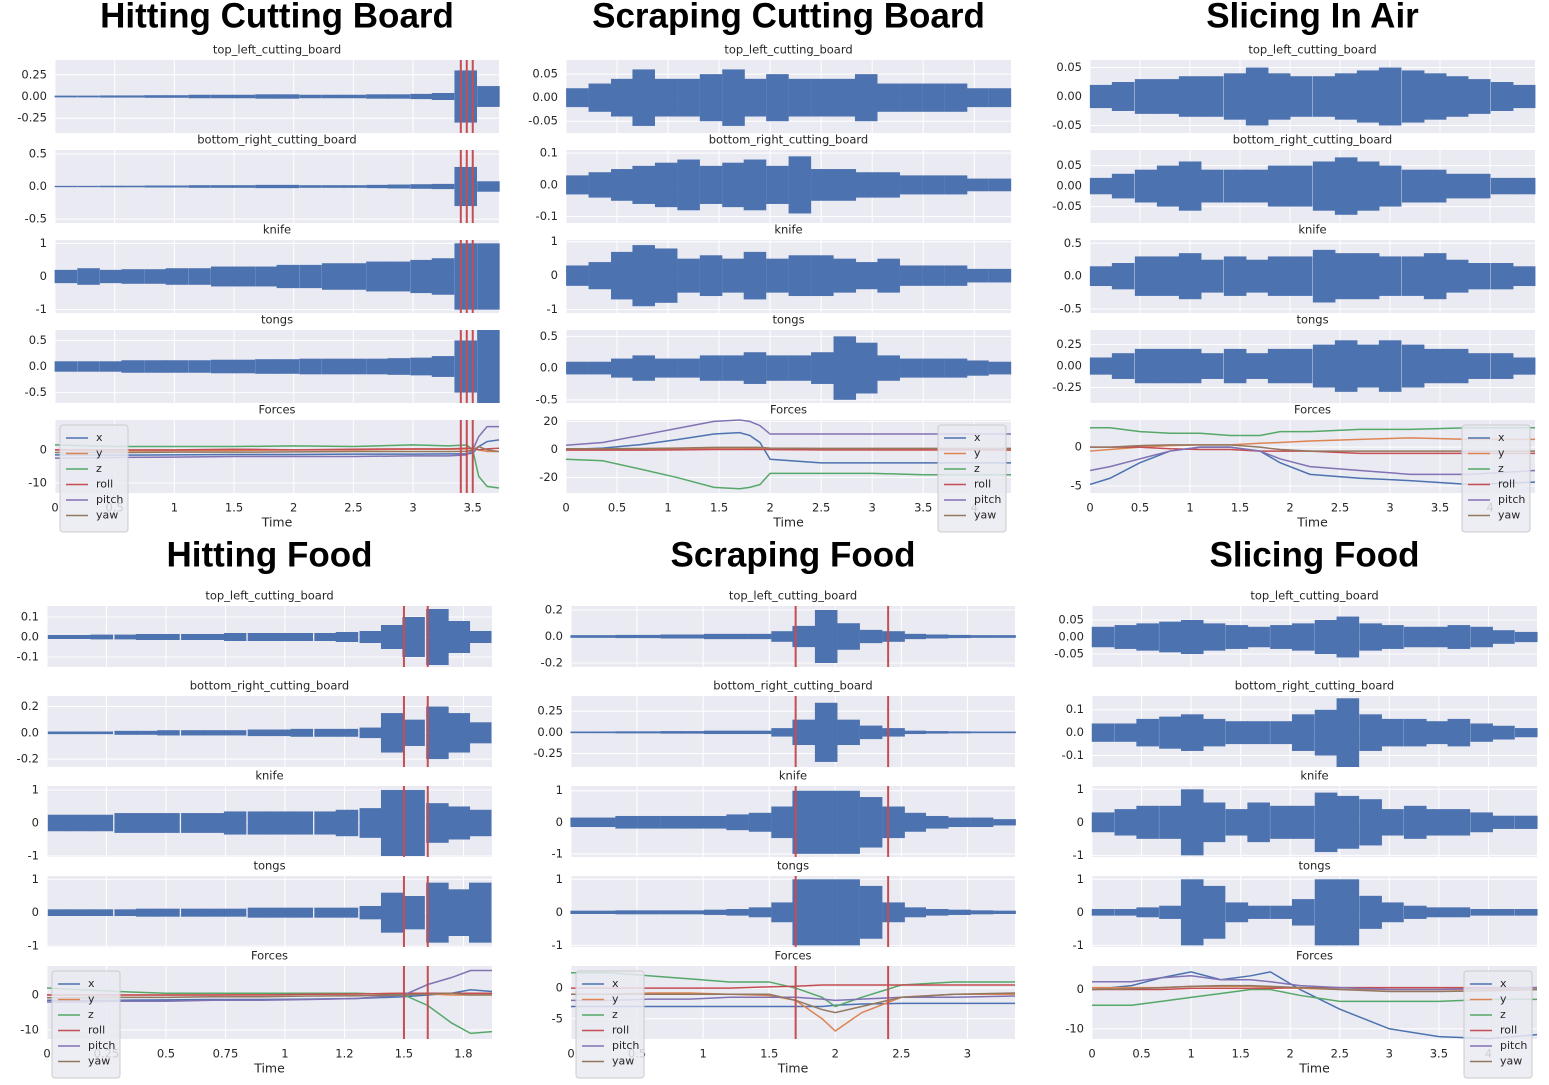 The image size is (1549, 1085). I want to click on chart-title: Scraping Food, so click(793, 554).